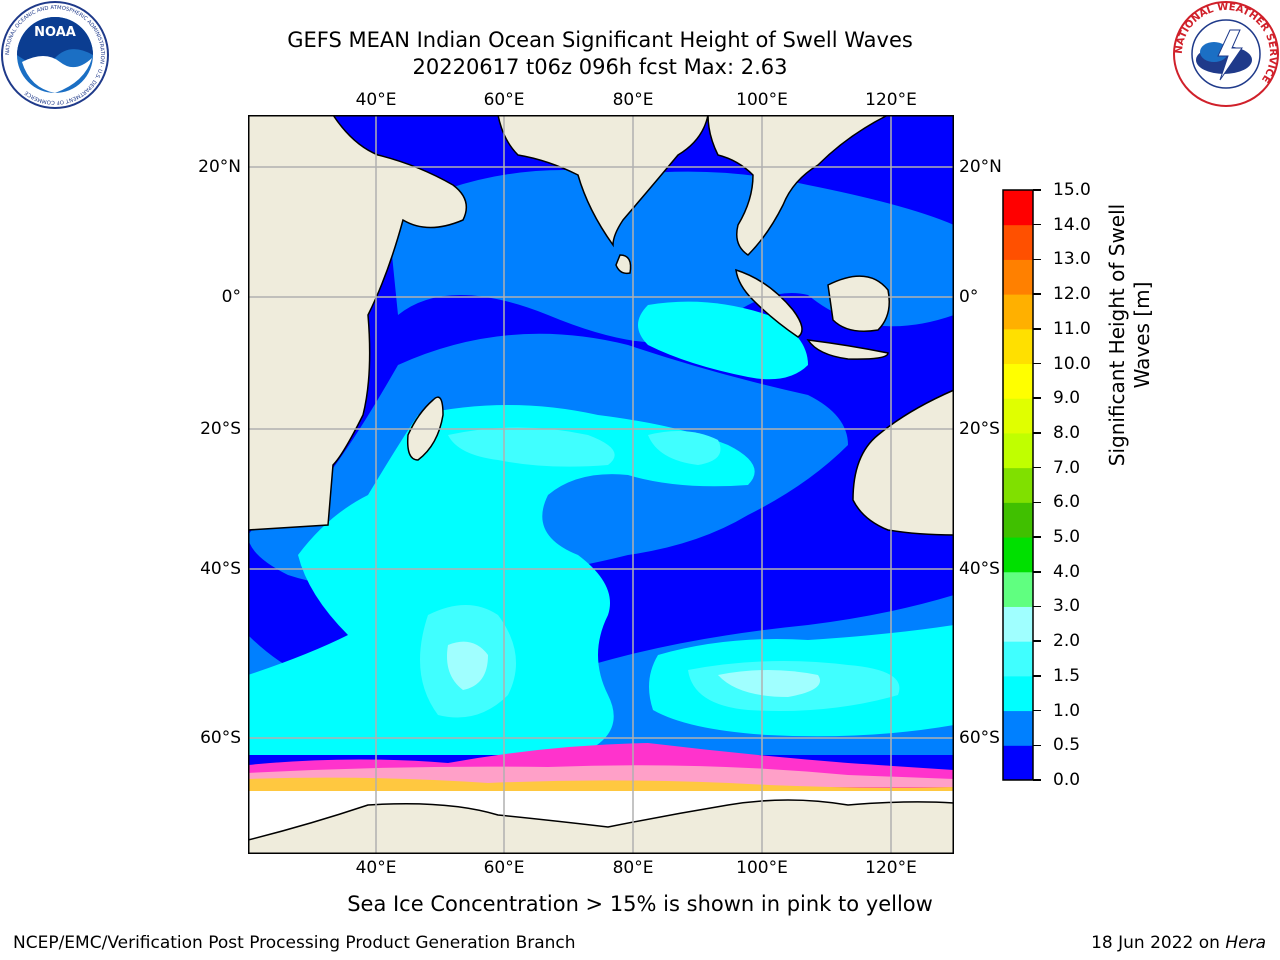 The image size is (1280, 960). I want to click on colorbar-tick-label: 0.5, so click(1067, 745).